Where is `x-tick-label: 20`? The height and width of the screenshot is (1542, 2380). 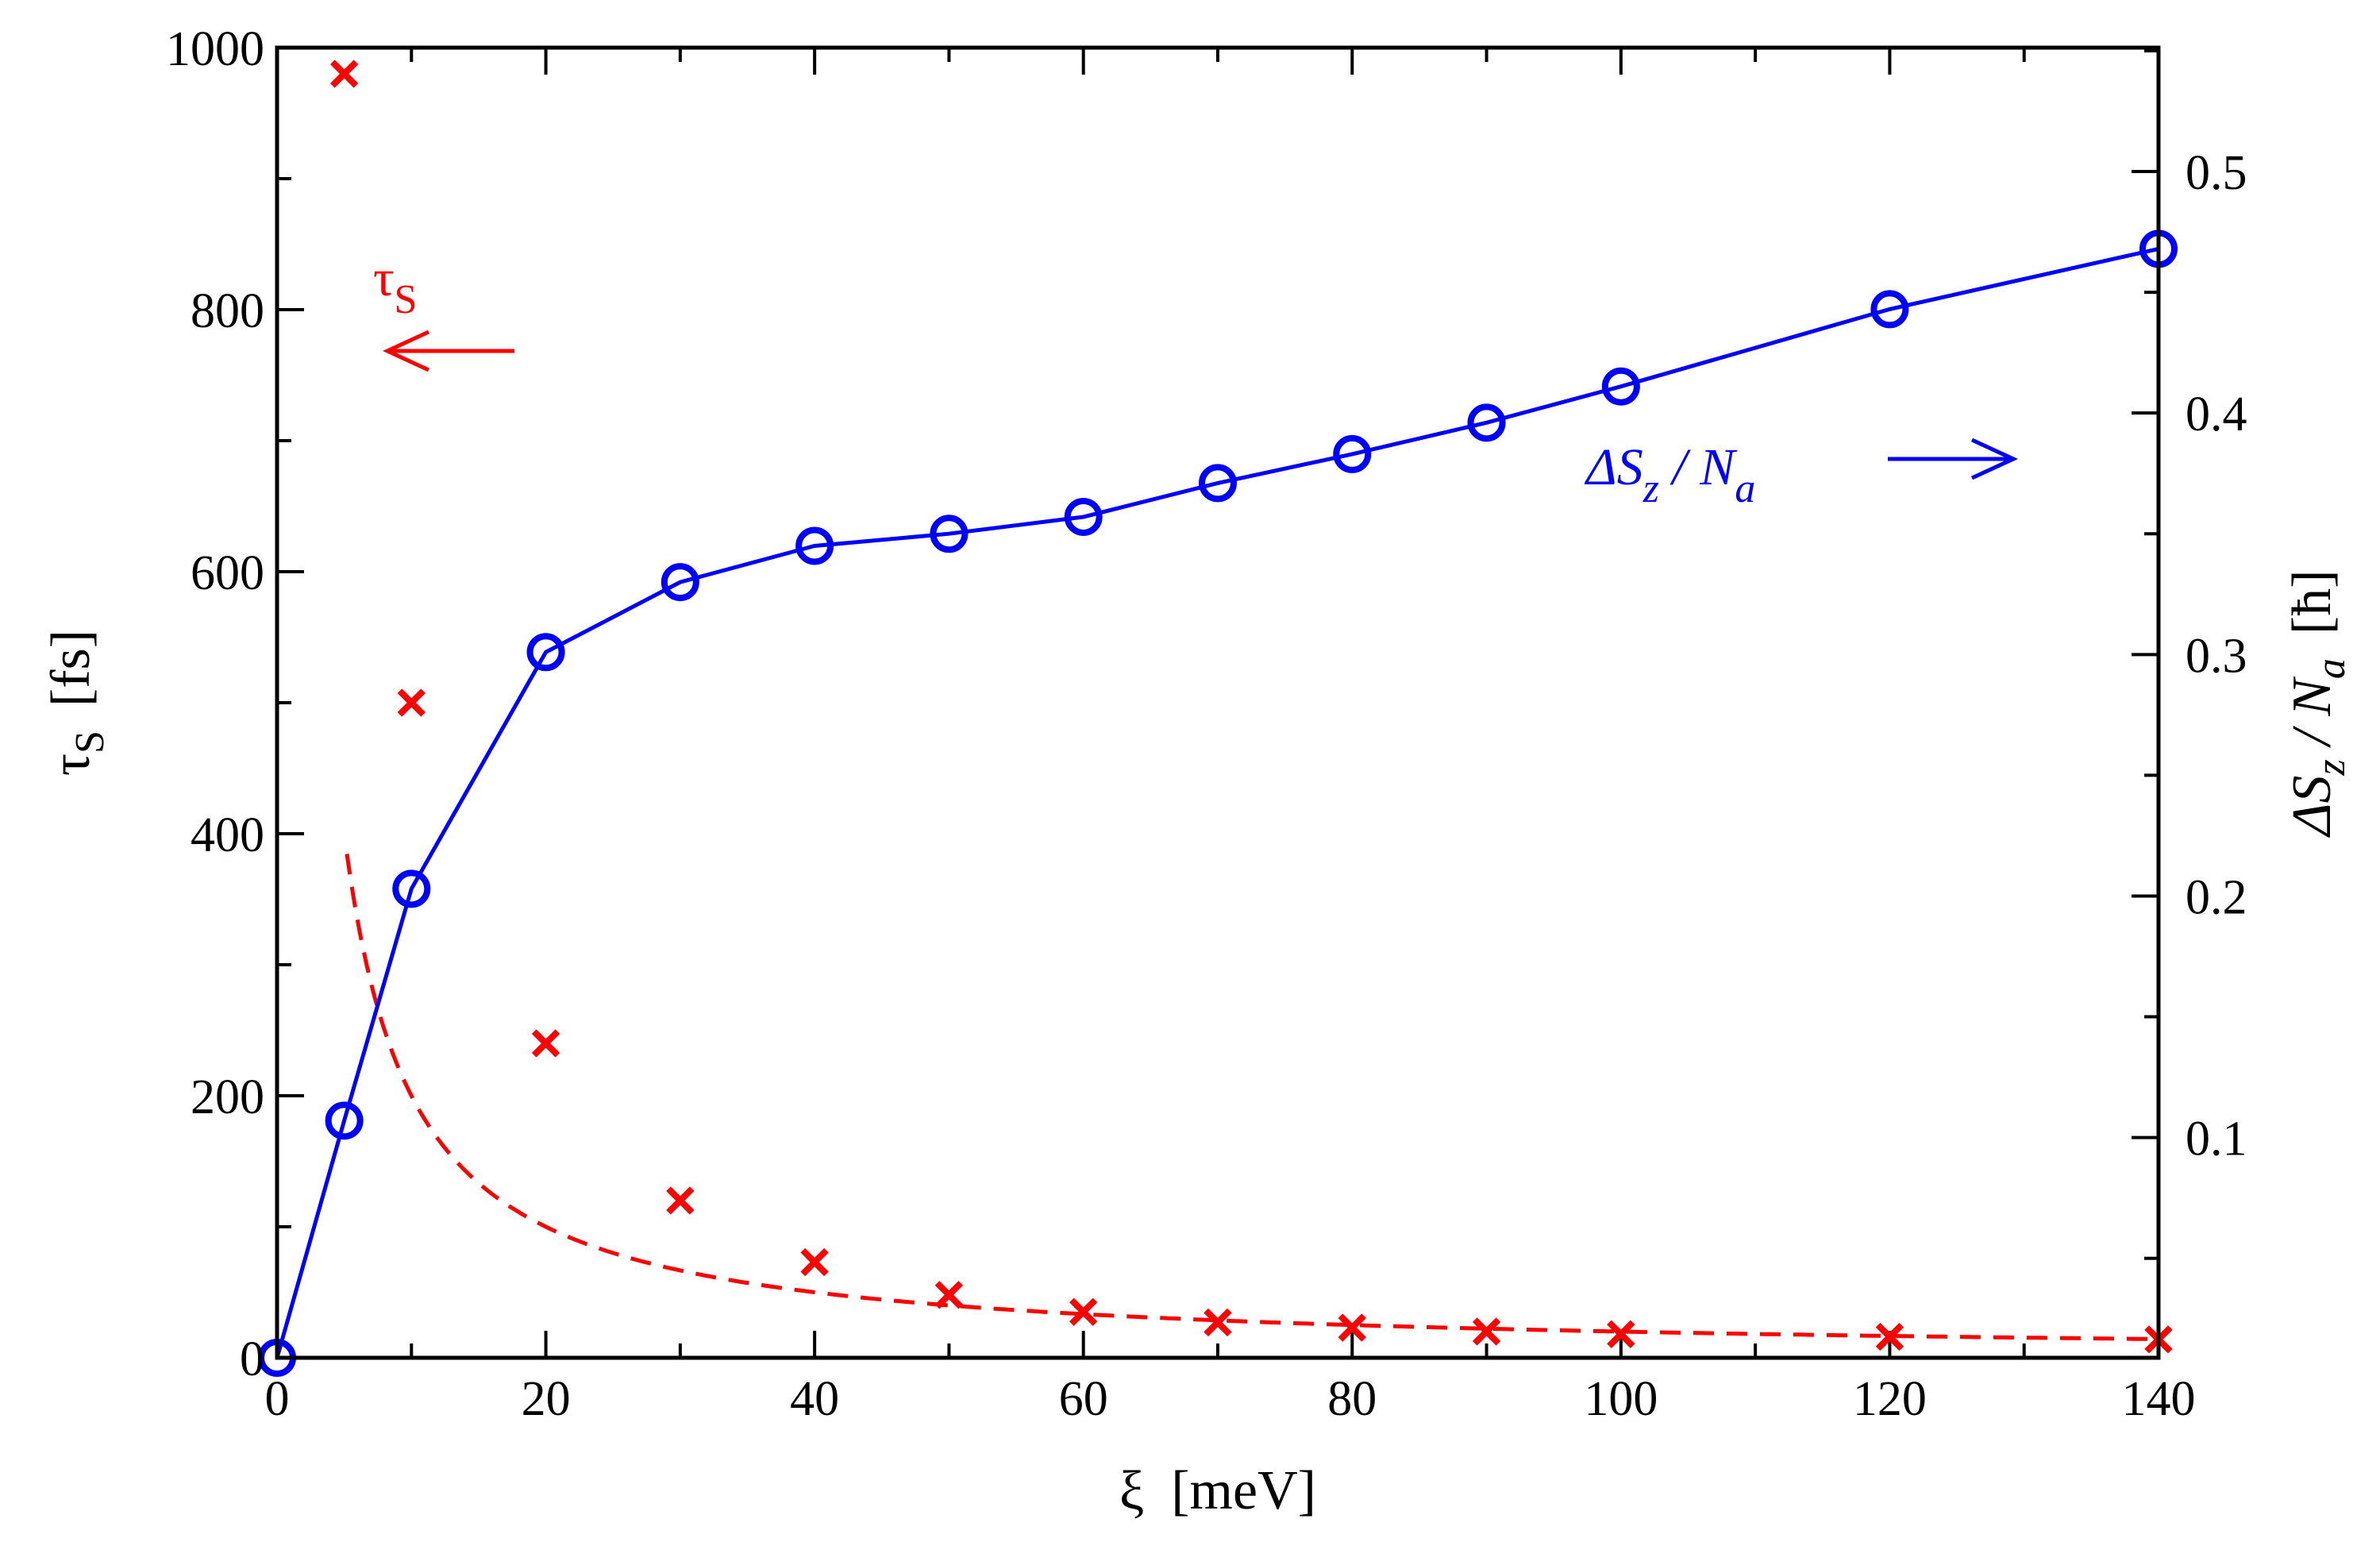 x-tick-label: 20 is located at coordinates (546, 1399).